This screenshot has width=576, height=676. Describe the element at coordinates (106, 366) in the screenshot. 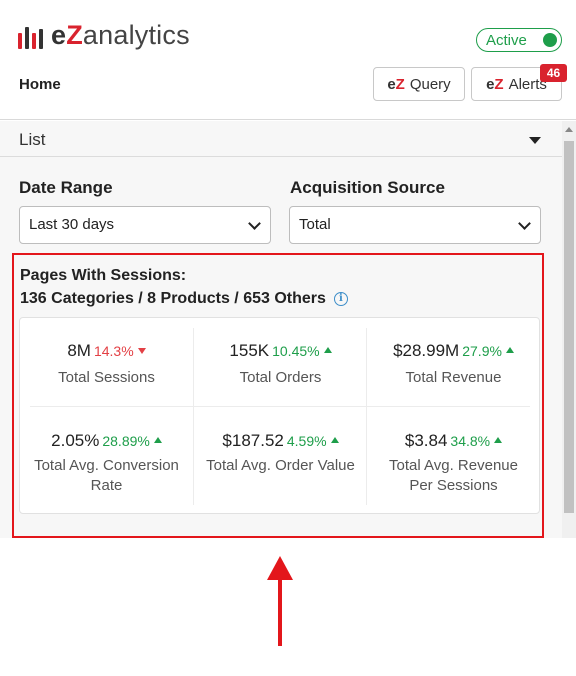

I see `metric-total-sessions: 8M 14.3% Total Sessions` at that location.